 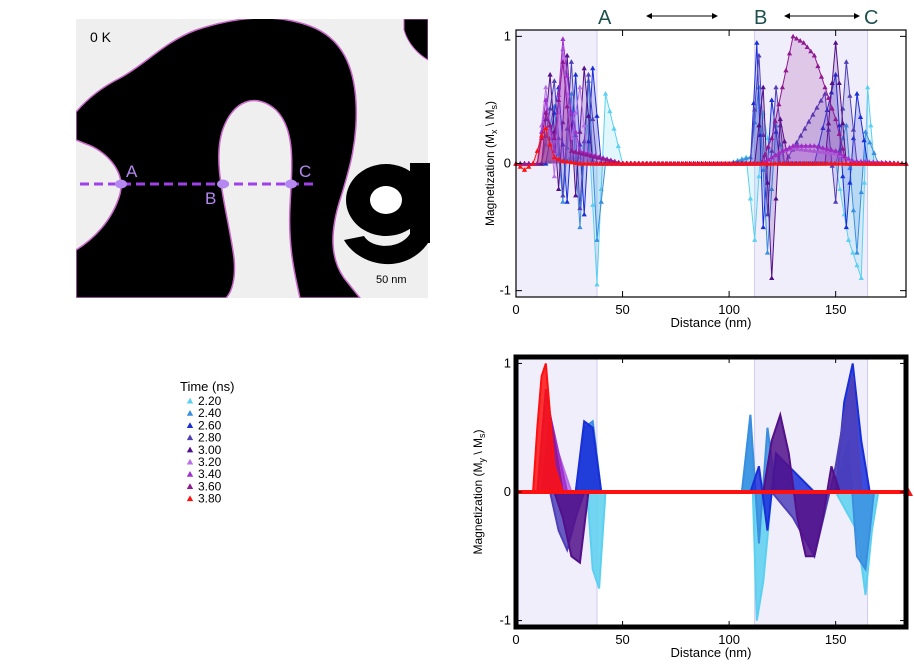 I want to click on y-axis-label: Magnetization (My \ Ms), so click(x=479, y=491).